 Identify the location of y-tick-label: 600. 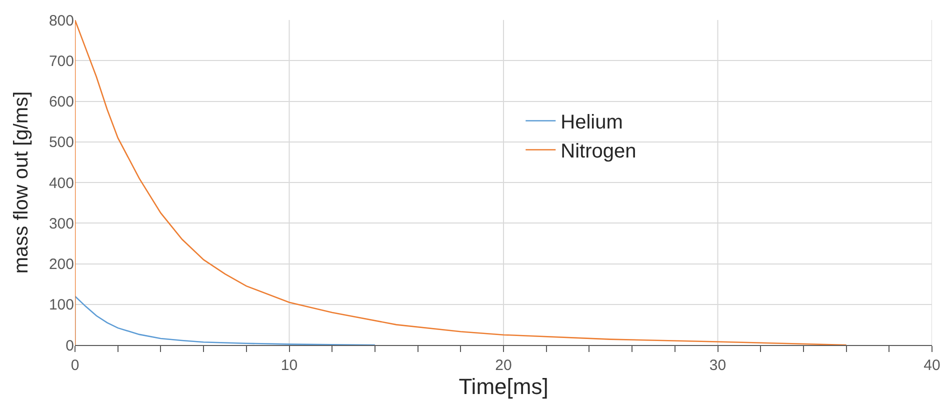
(61, 102).